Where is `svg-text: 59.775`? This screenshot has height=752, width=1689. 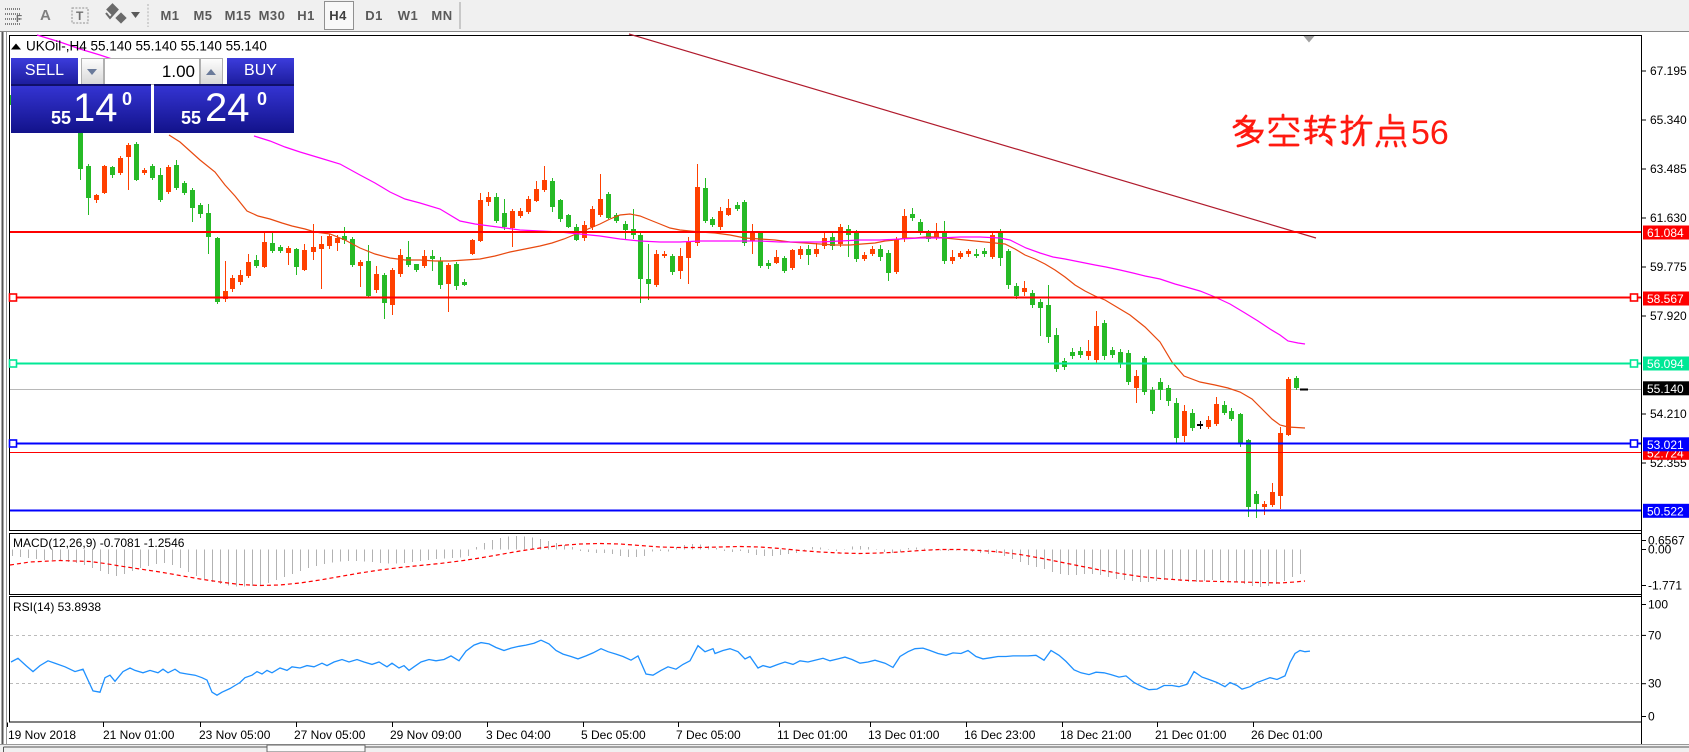 svg-text: 59.775 is located at coordinates (1668, 267).